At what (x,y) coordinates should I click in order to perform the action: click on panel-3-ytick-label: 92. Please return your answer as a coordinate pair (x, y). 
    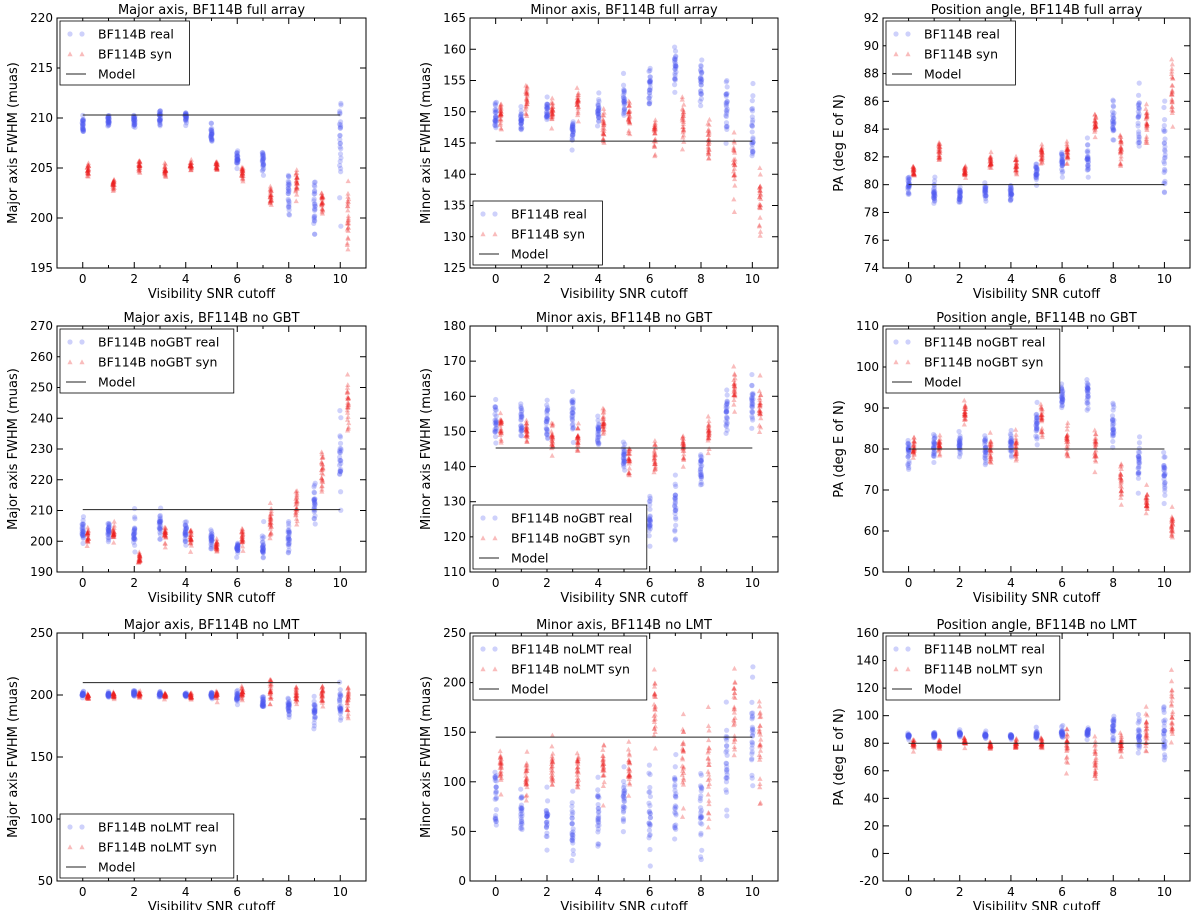
    Looking at the image, I should click on (871, 18).